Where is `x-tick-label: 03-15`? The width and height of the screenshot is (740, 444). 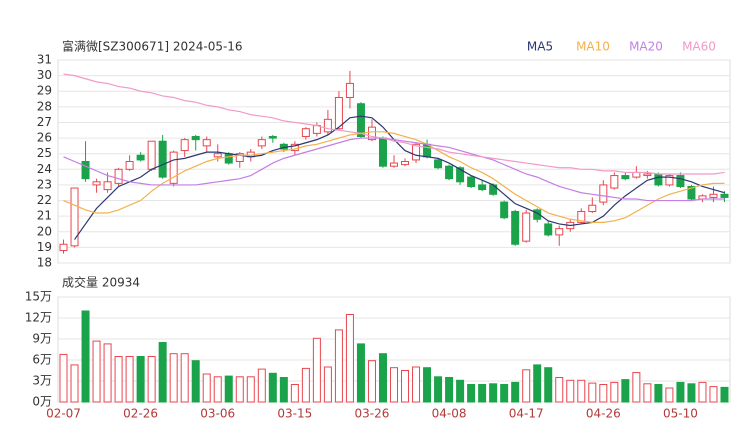 x-tick-label: 03-15 is located at coordinates (294, 414).